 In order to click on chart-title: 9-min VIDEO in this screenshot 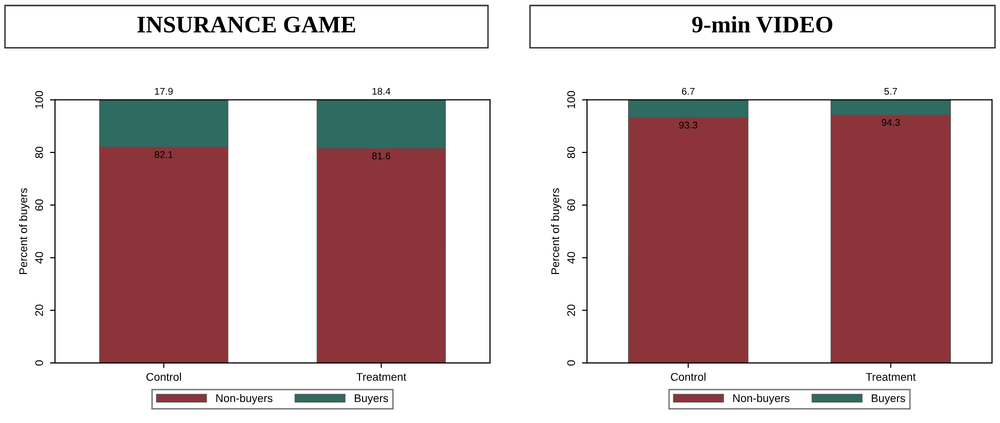, I will do `click(762, 24)`.